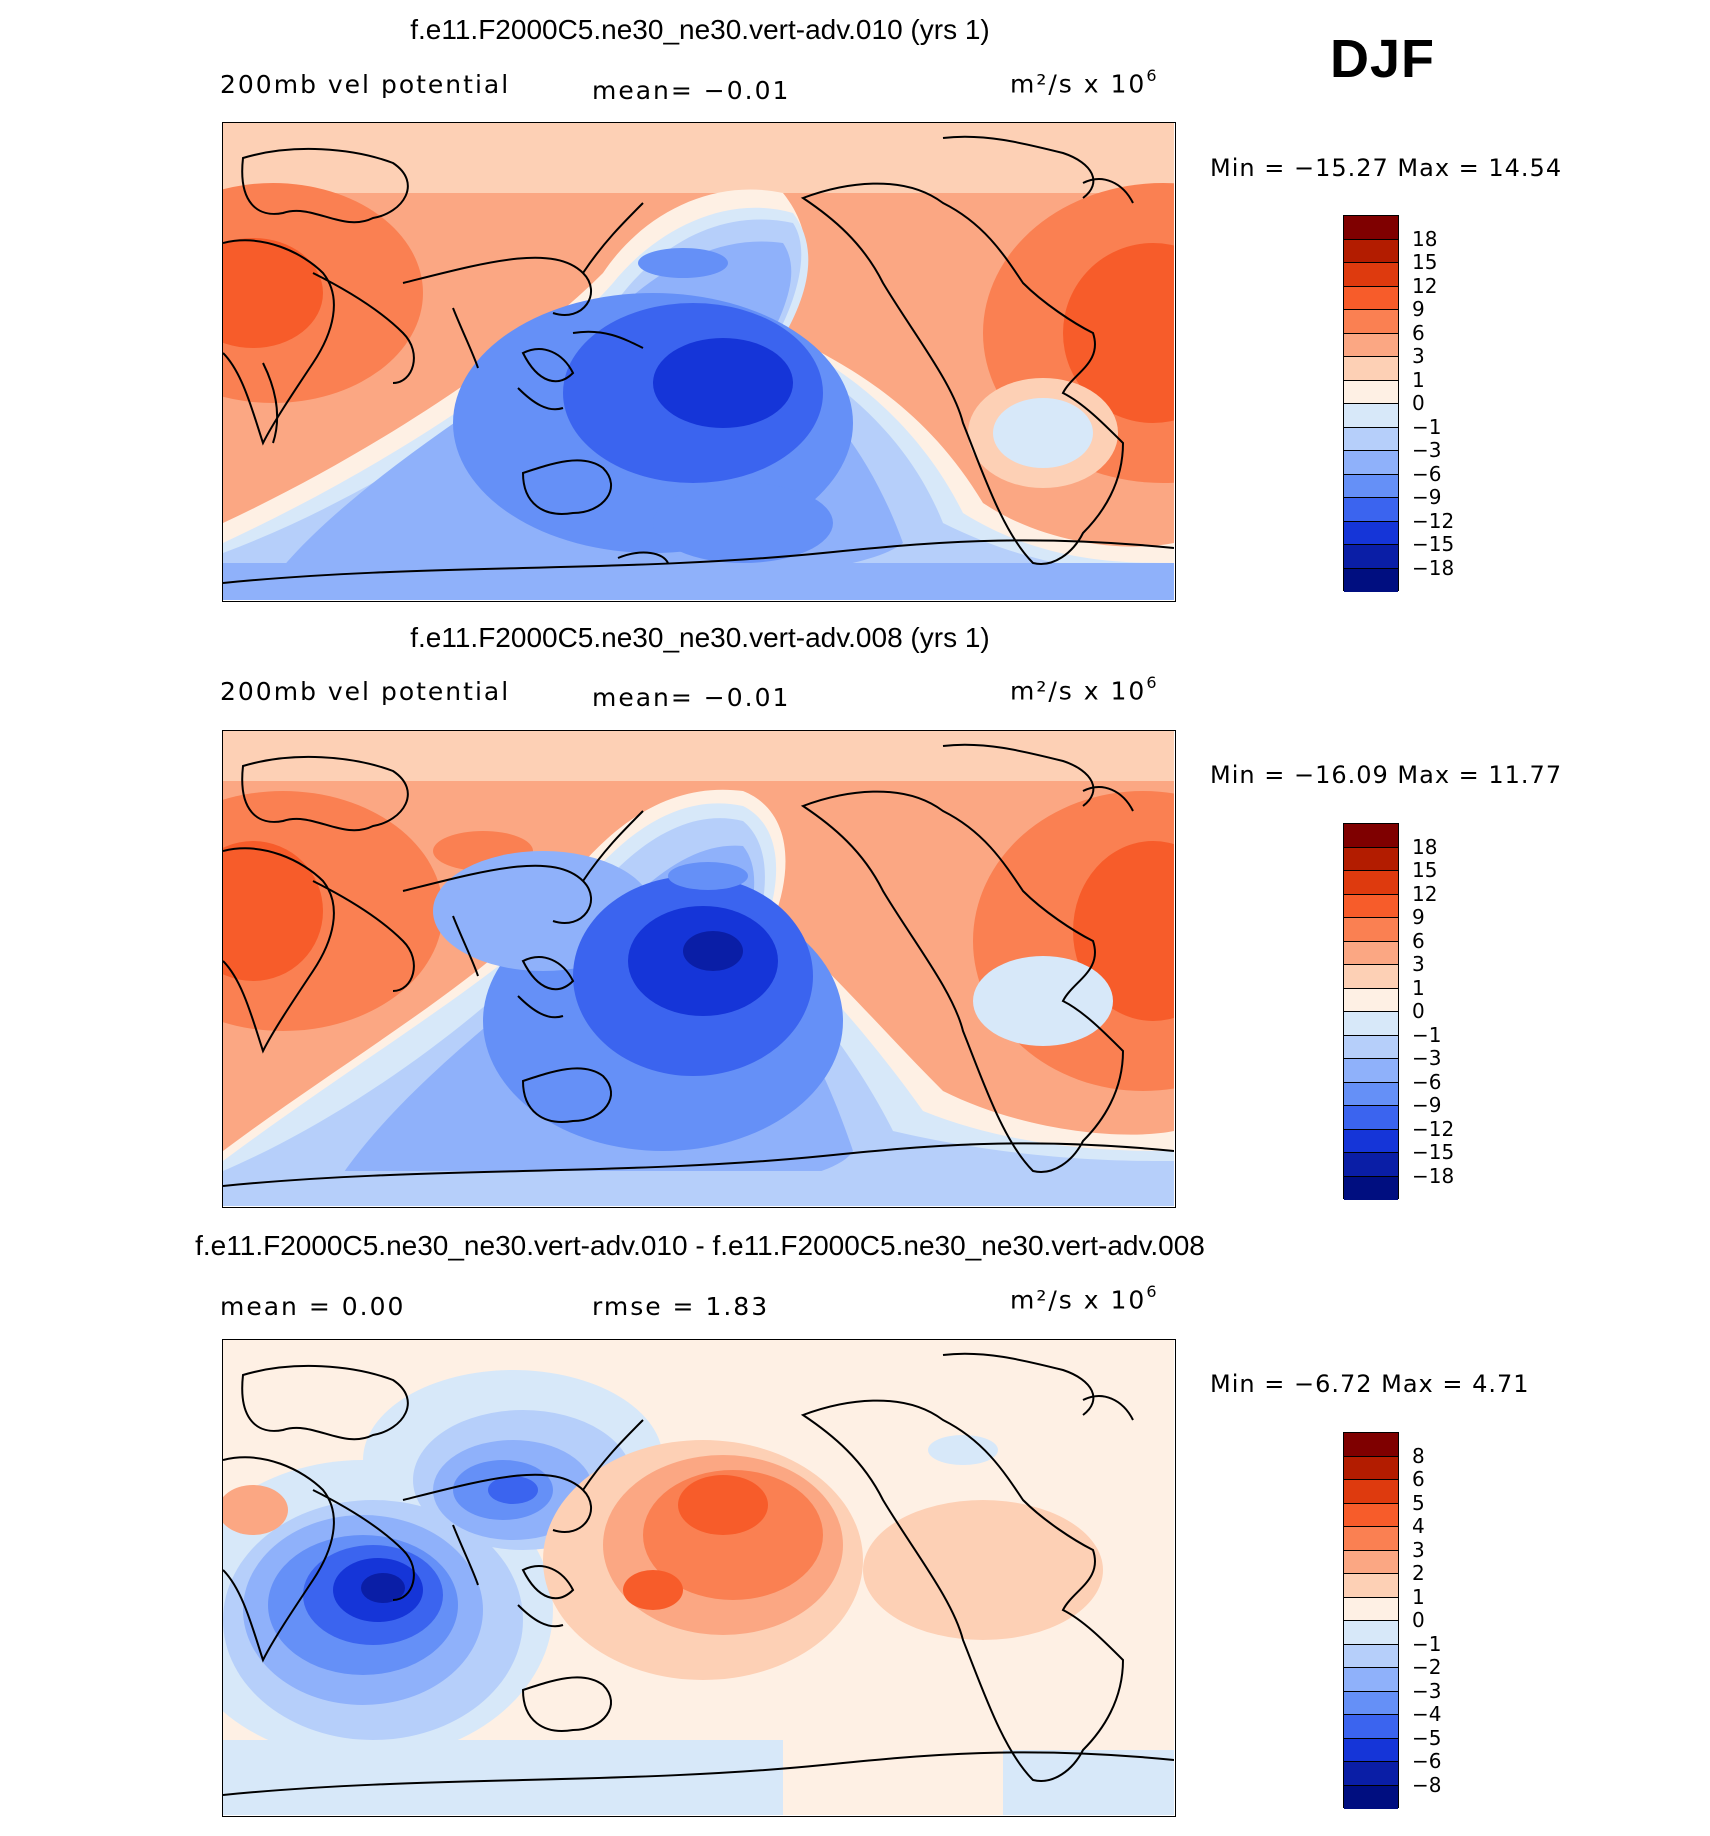  I want to click on panel-2-mean-label: mean= −0.01, so click(691, 697).